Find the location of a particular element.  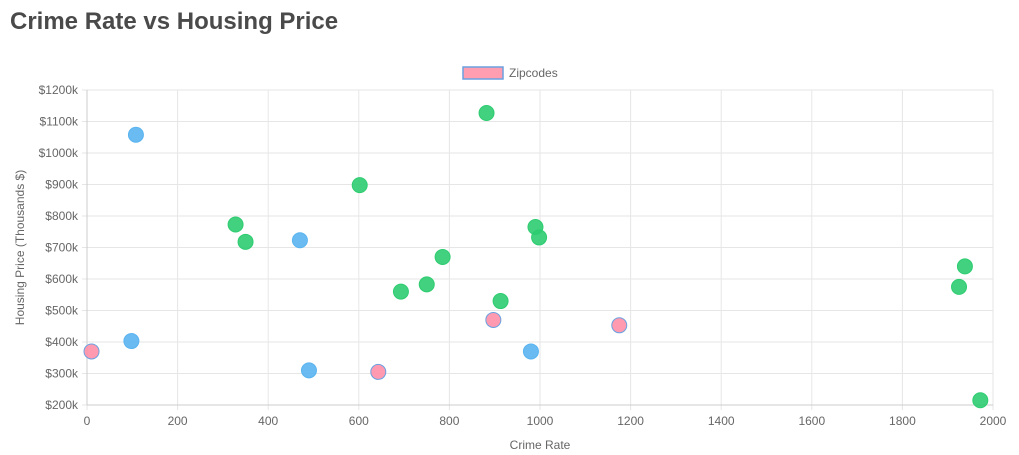

x-tick-label: 1800 is located at coordinates (902, 421).